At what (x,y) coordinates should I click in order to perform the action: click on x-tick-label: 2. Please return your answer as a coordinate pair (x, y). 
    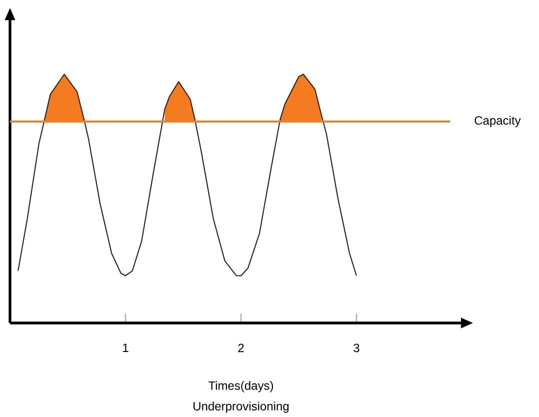
    Looking at the image, I should click on (241, 348).